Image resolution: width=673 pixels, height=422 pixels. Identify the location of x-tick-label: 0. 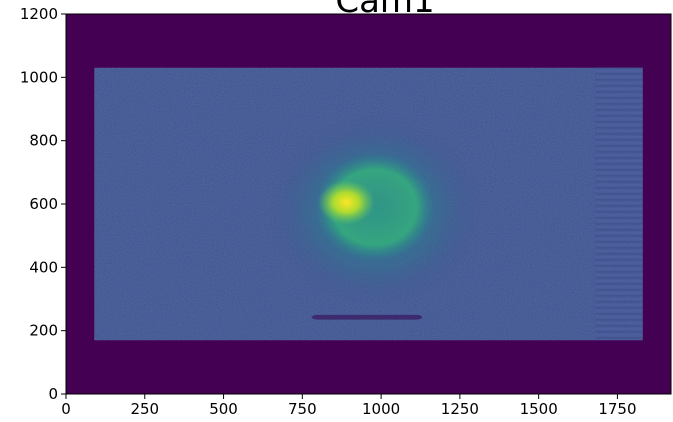
(66, 409).